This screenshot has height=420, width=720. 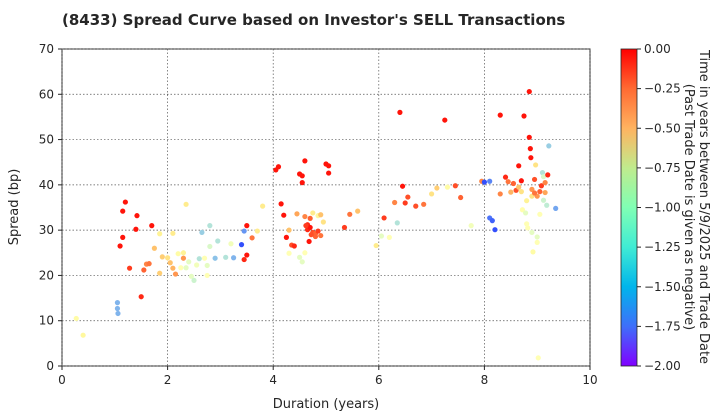 What do you see at coordinates (62, 380) in the screenshot?
I see `x-tick-label: 0` at bounding box center [62, 380].